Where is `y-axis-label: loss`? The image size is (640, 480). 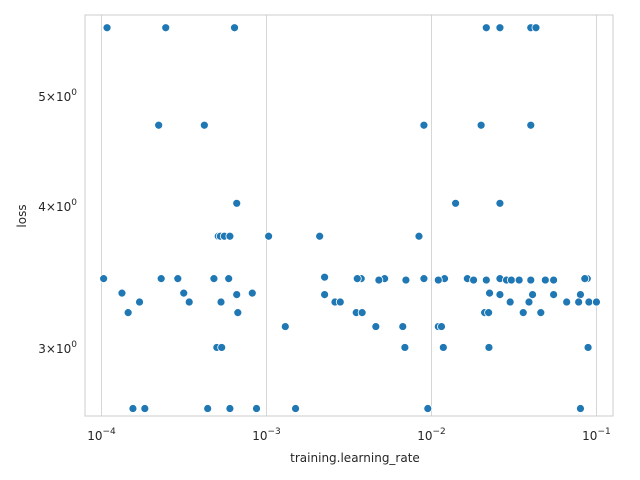
y-axis-label: loss is located at coordinates (22, 215).